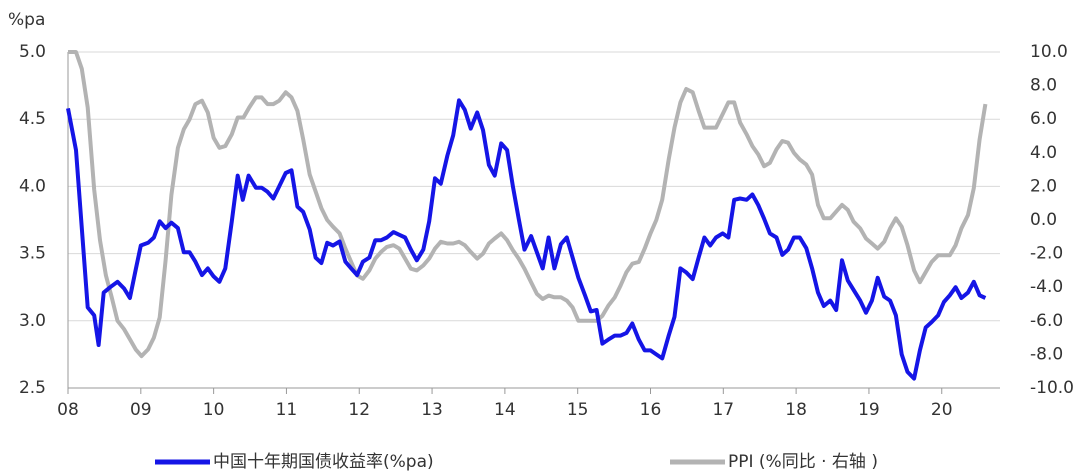 This screenshot has width=1083, height=476. I want to click on y2-tick-label: 10.0, so click(1049, 52).